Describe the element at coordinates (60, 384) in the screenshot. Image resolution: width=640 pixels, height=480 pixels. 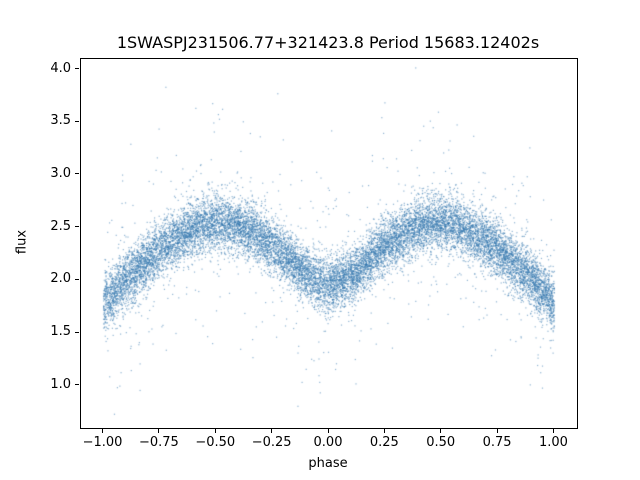
I see `y-tick-label: 1.0` at that location.